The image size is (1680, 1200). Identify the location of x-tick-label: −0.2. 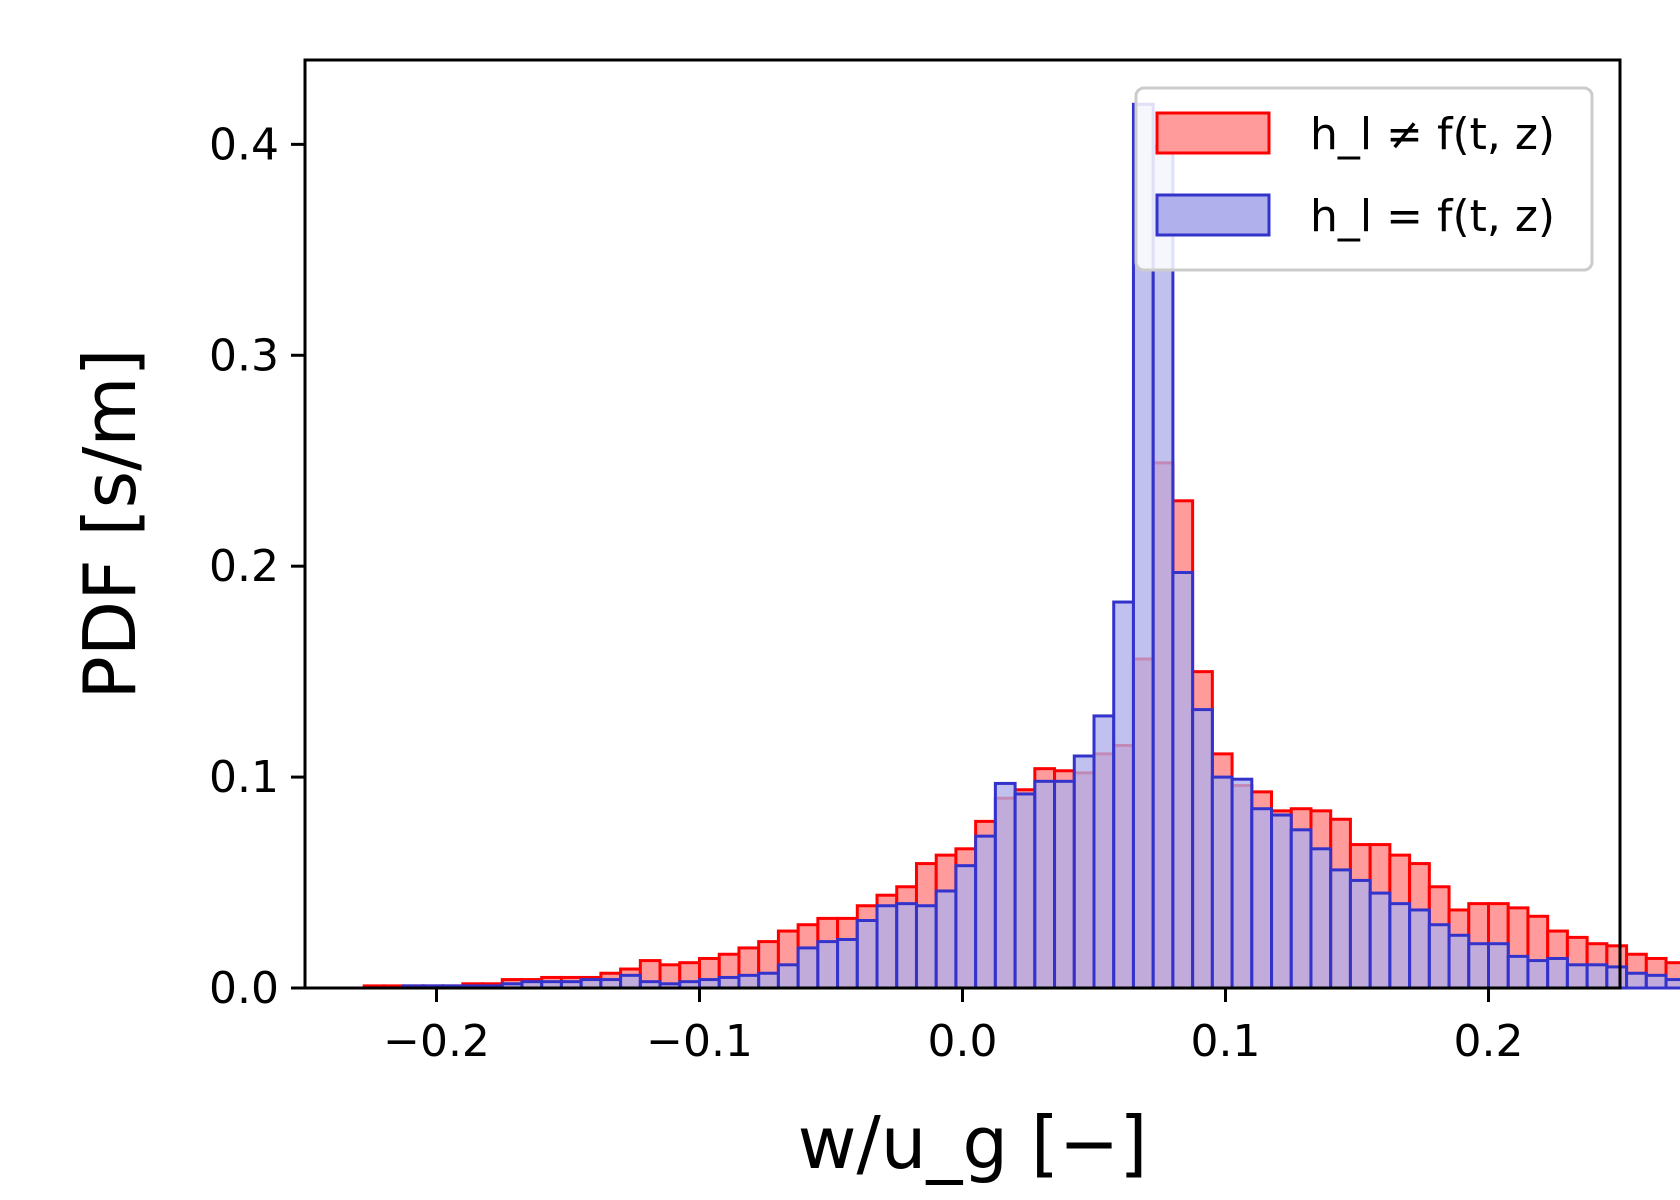
(436, 1041).